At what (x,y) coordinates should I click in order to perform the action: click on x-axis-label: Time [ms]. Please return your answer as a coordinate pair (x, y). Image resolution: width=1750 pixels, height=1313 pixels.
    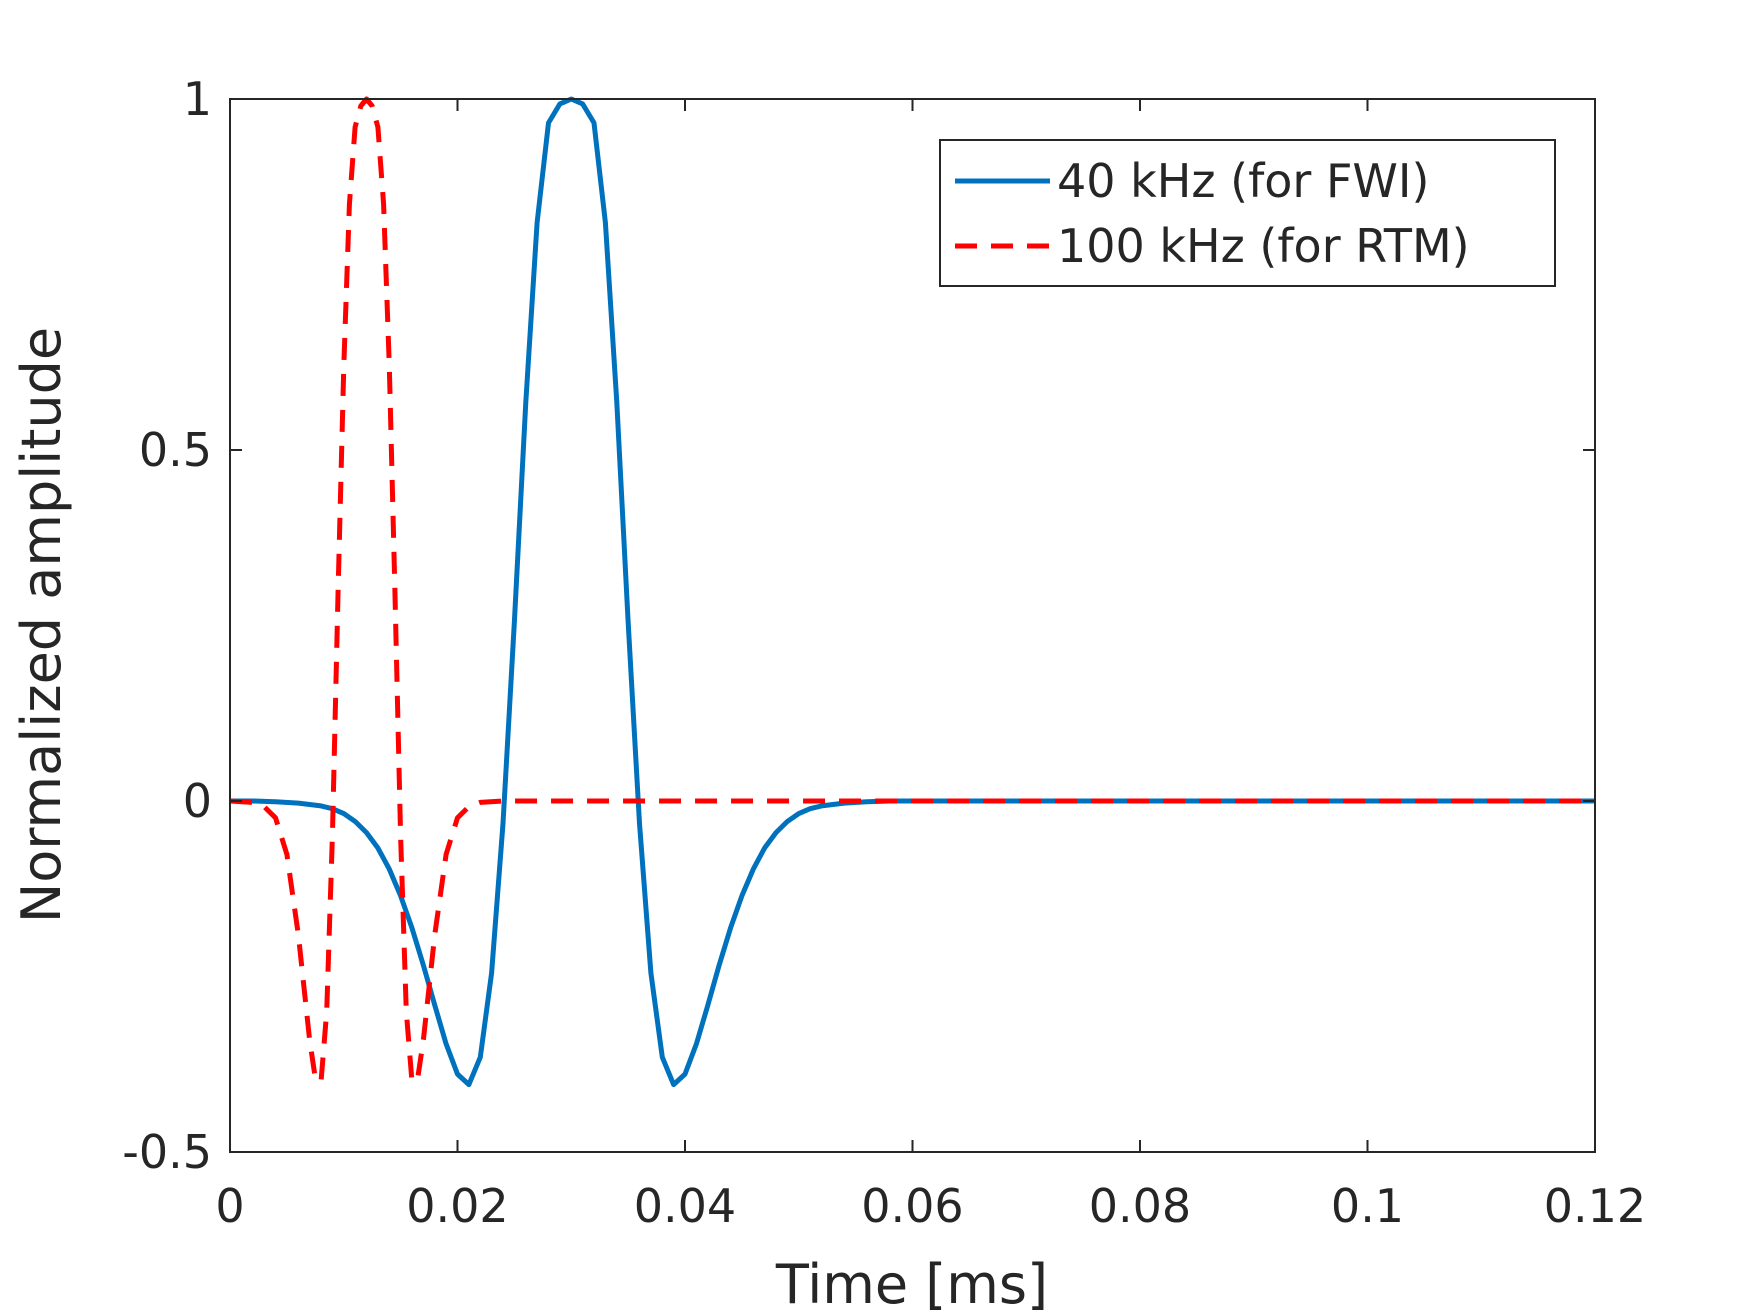
    Looking at the image, I should click on (911, 1283).